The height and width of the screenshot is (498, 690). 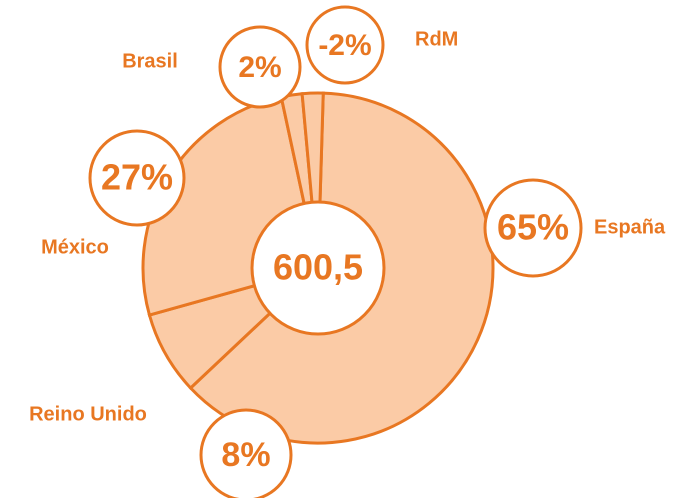 I want to click on category-label: España, so click(x=630, y=227).